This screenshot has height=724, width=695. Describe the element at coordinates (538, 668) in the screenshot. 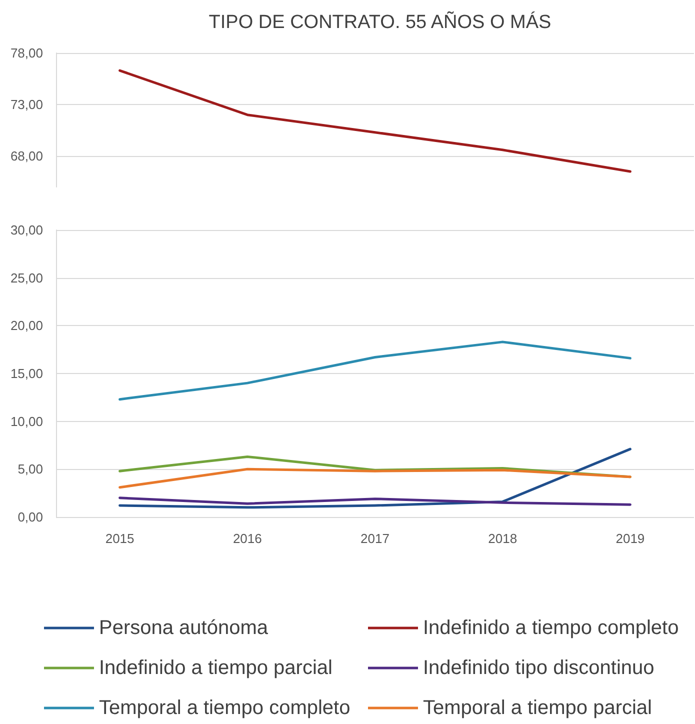

I see `legend-label: Indefinido tipo discontinuo` at that location.